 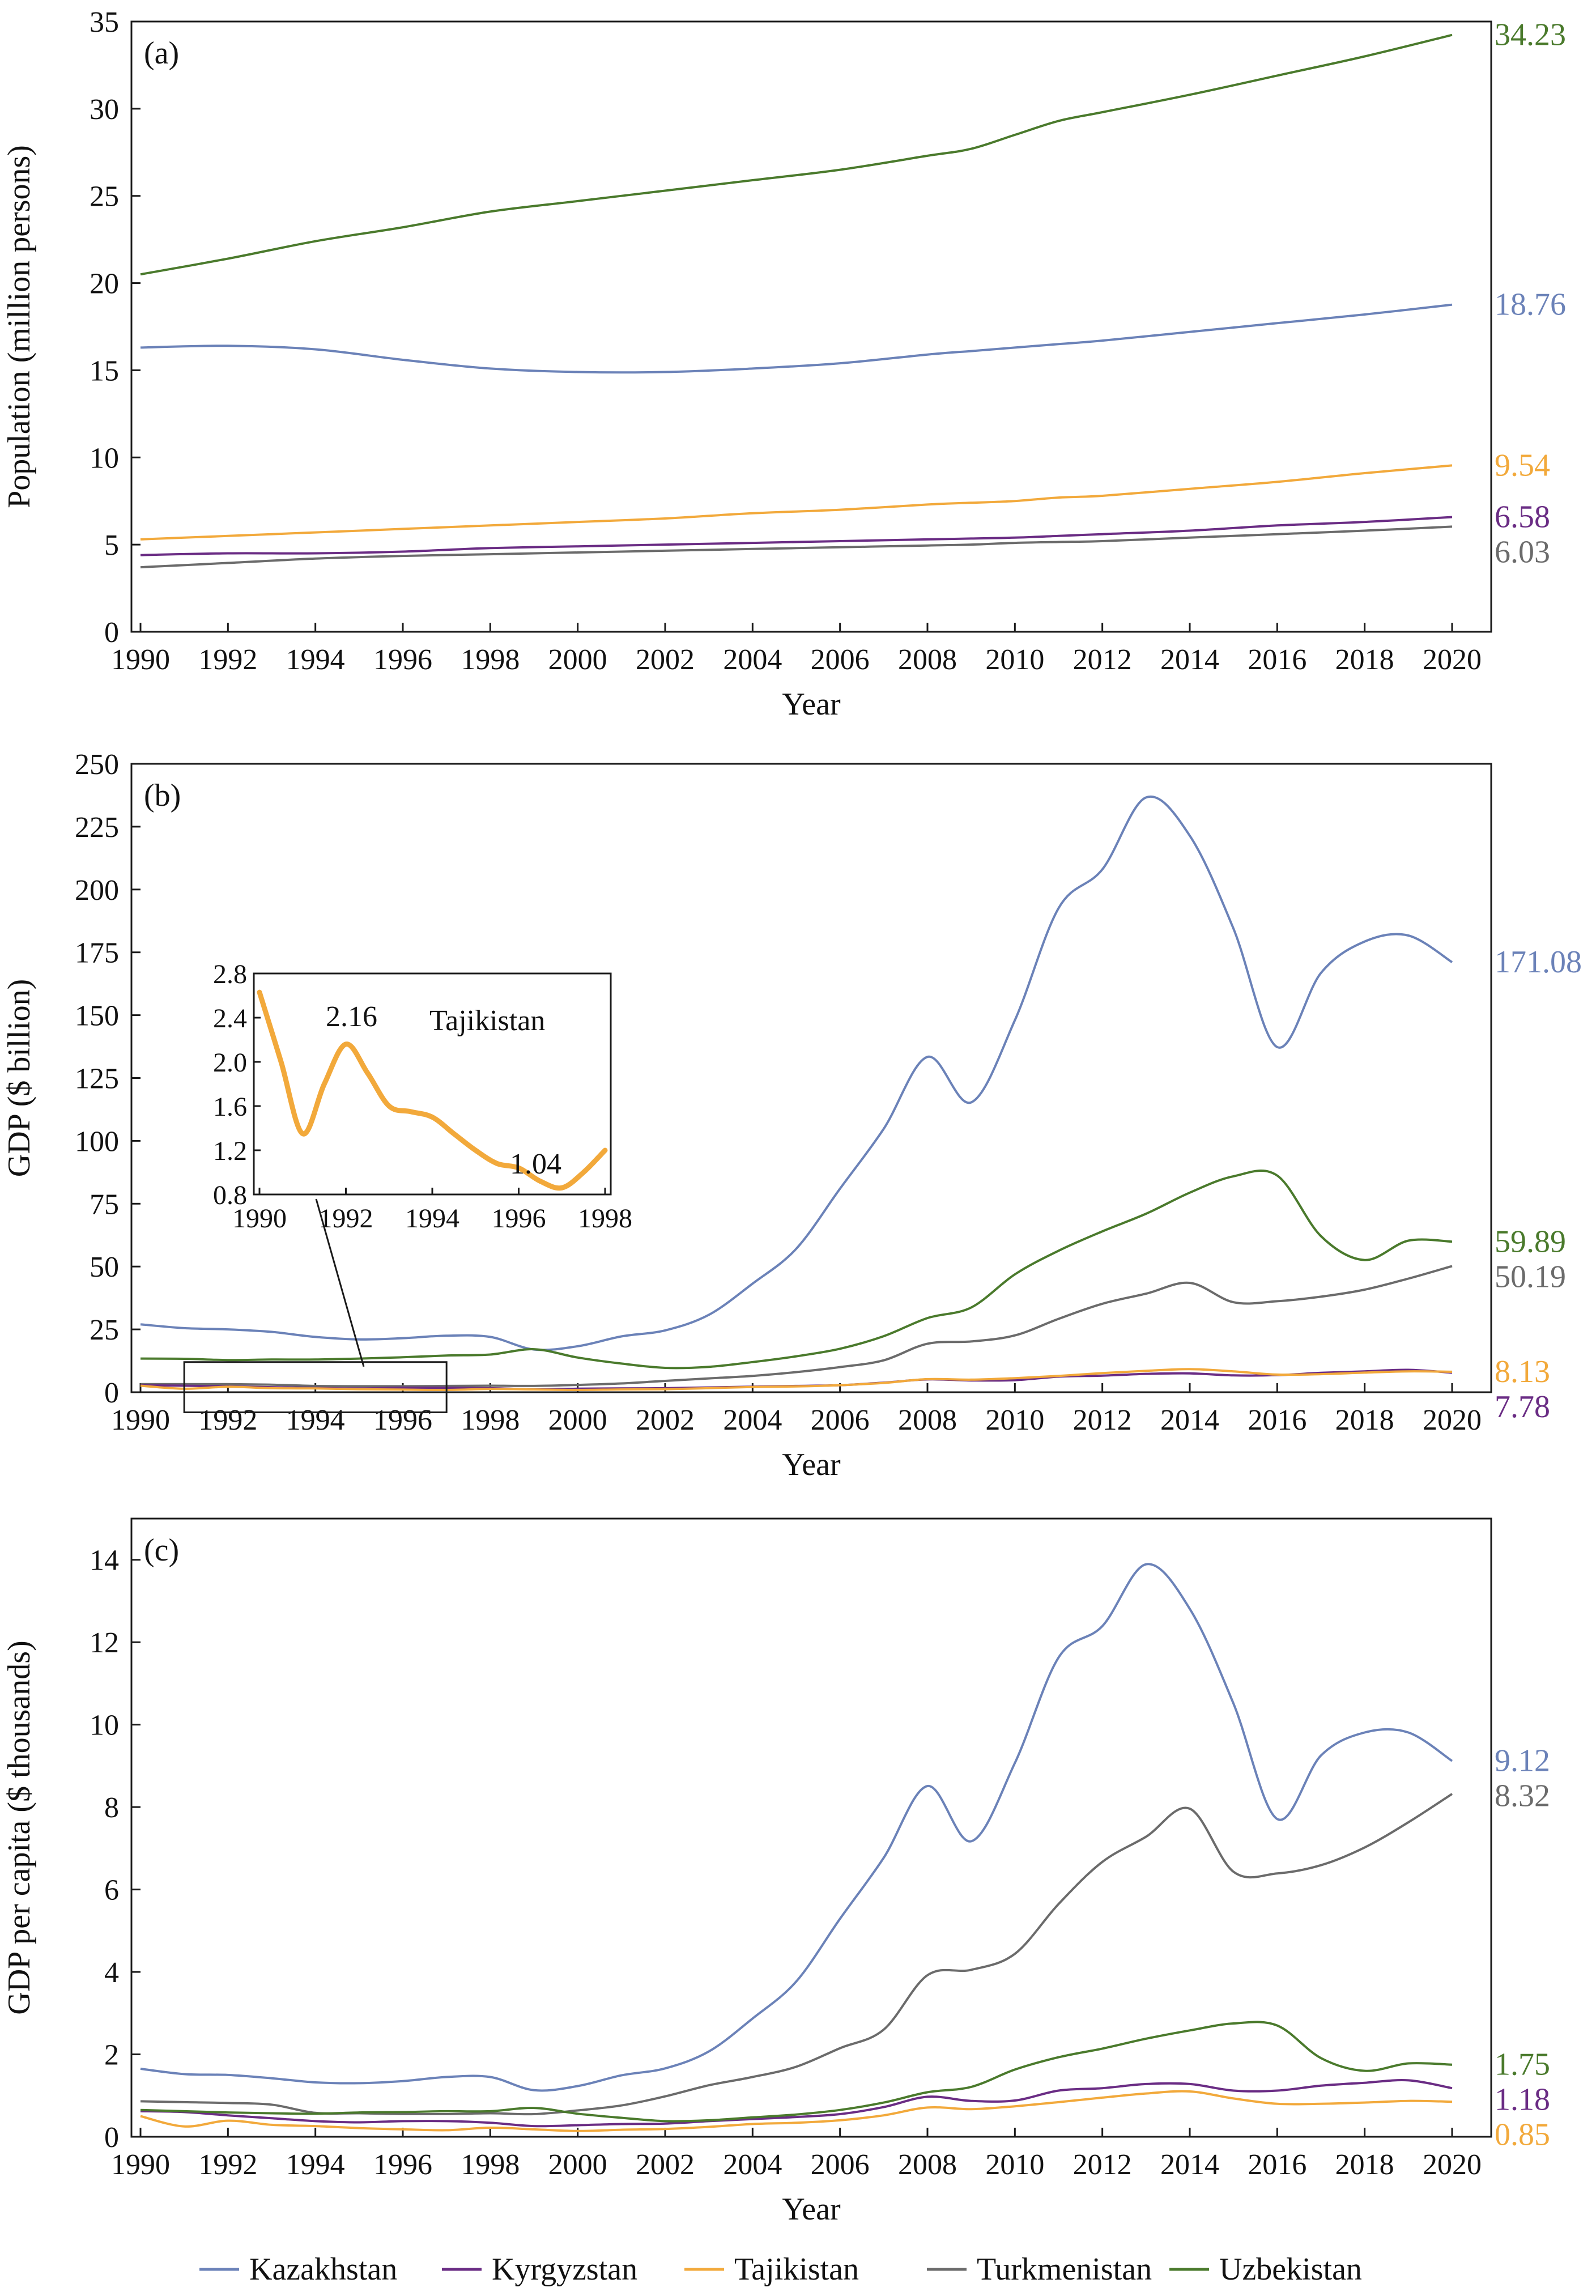 What do you see at coordinates (104, 22) in the screenshot?
I see `y-tick-label: 35` at bounding box center [104, 22].